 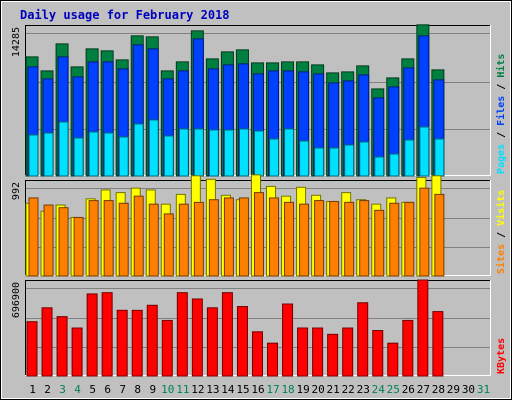 I want to click on x-tick-label-day-2: 2, so click(x=47, y=389).